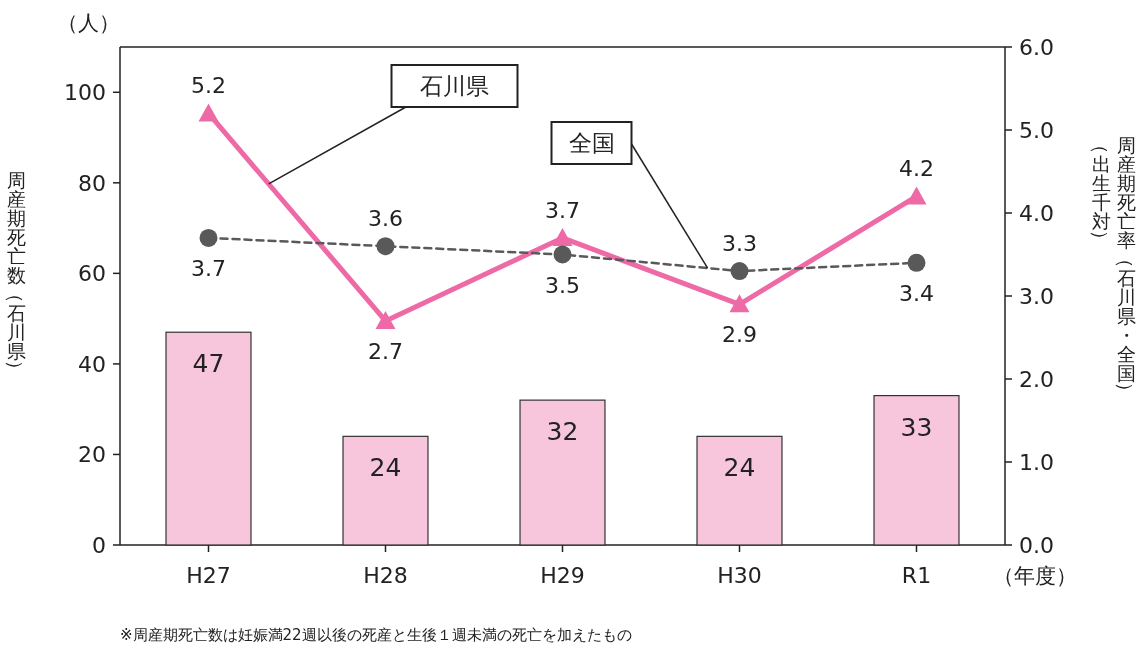 Image resolution: width=1144 pixels, height=651 pixels. Describe the element at coordinates (916, 427) in the screenshot. I see `data-label: 33` at that location.